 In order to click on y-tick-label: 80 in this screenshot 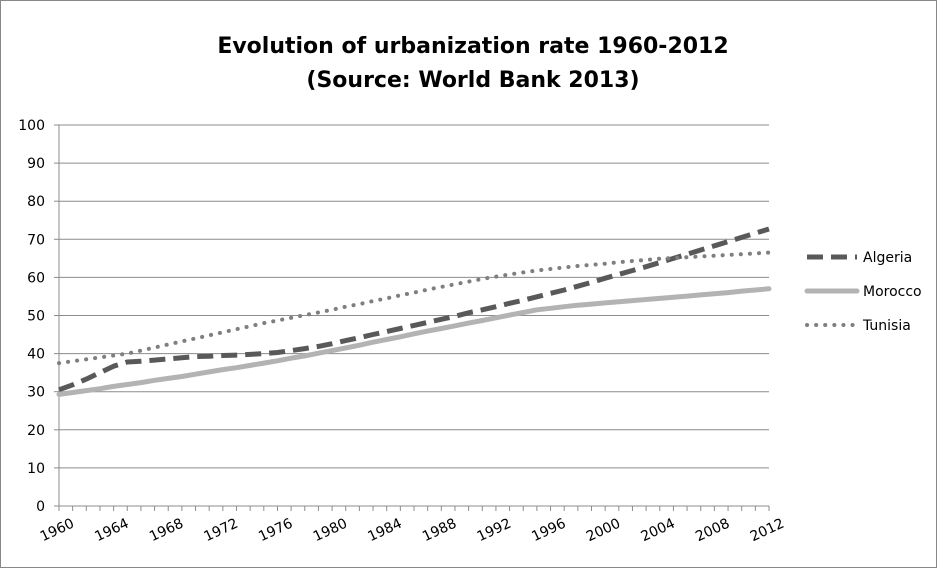, I will do `click(36, 202)`.